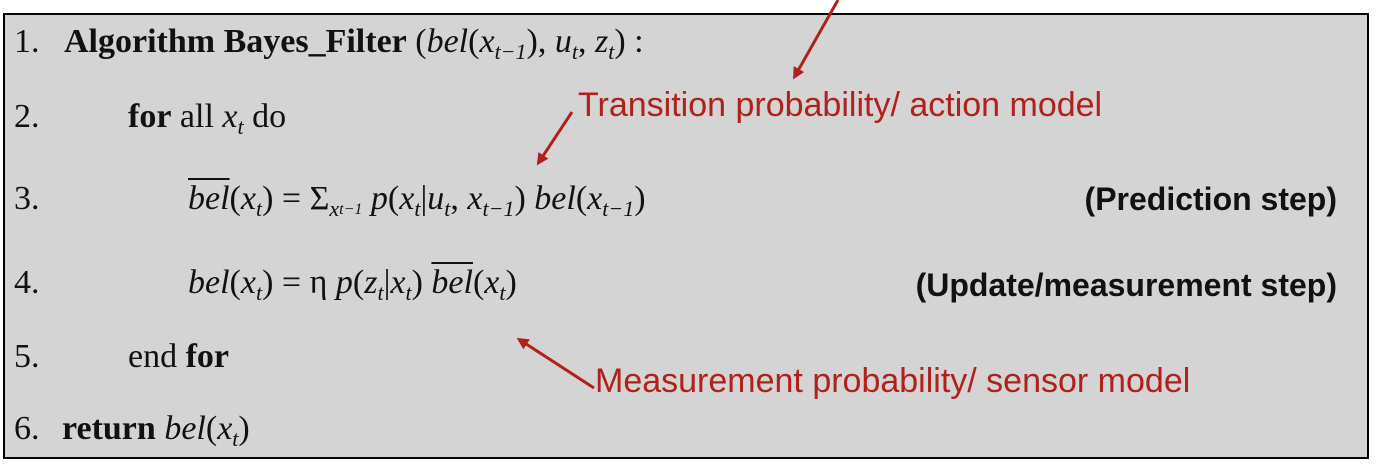  I want to click on line-number-2: 2., so click(27, 116).